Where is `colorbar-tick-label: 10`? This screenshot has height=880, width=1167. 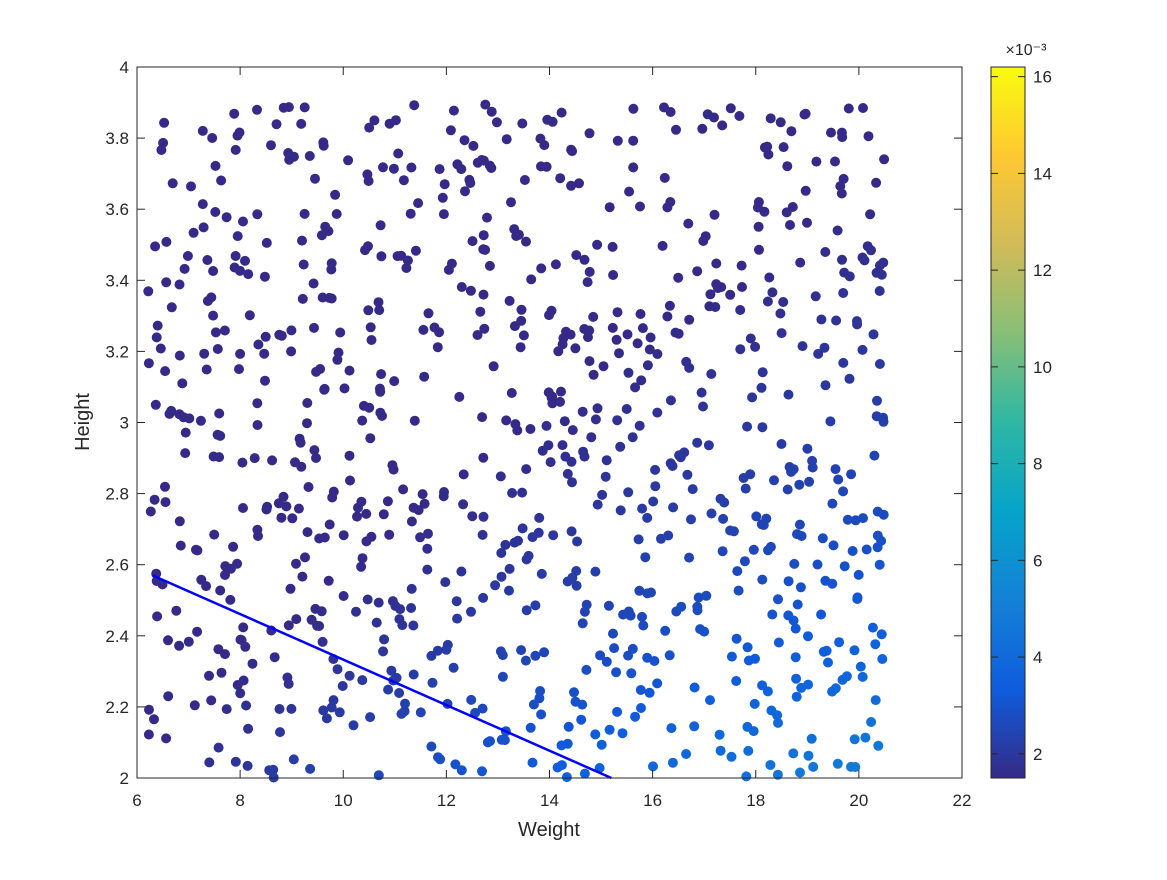
colorbar-tick-label: 10 is located at coordinates (1042, 367).